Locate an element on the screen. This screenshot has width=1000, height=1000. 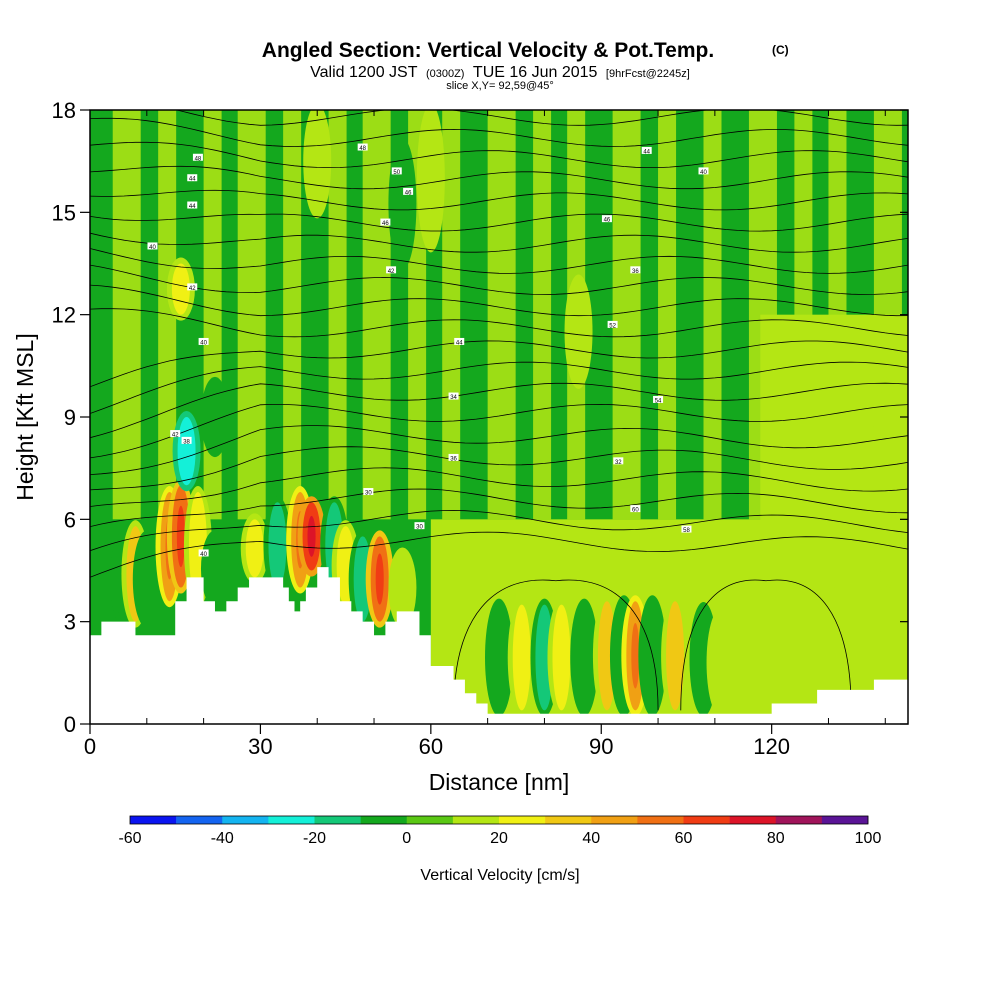
colorbar-tick-2: -20 is located at coordinates (314, 838).